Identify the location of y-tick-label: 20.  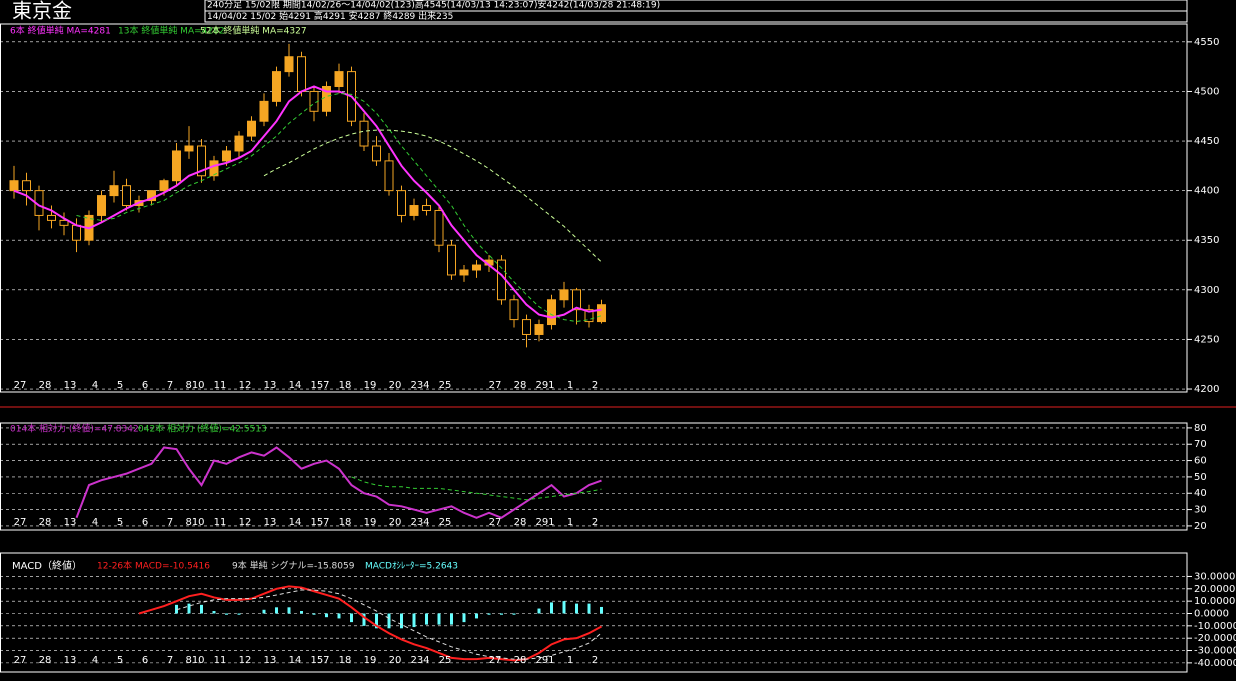
(1200, 526).